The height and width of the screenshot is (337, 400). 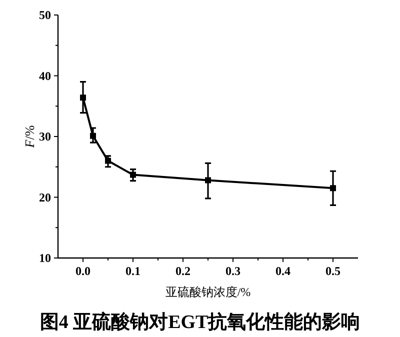 What do you see at coordinates (45, 137) in the screenshot?
I see `y-tick-label: 30` at bounding box center [45, 137].